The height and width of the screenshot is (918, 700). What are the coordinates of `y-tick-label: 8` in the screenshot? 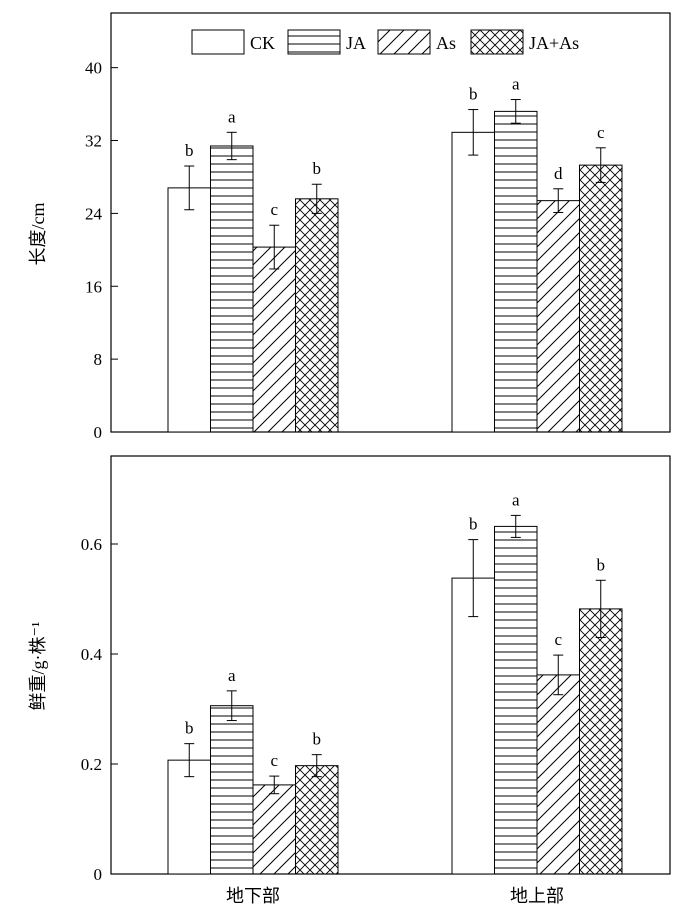 It's located at (98, 359).